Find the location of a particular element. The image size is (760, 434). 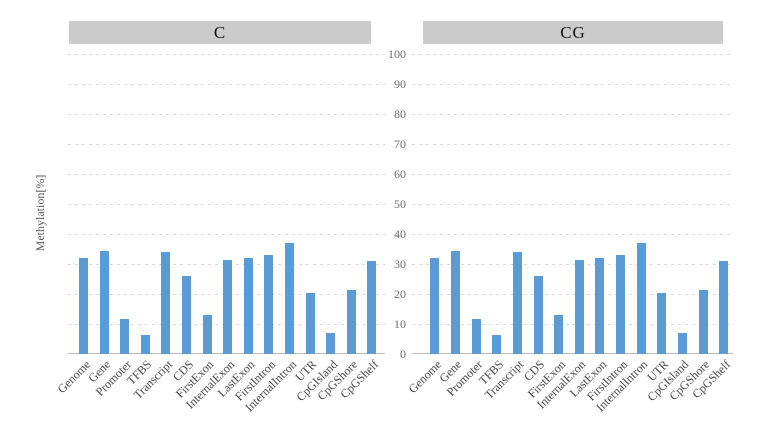

bar-cg-internalintron is located at coordinates (641, 298).